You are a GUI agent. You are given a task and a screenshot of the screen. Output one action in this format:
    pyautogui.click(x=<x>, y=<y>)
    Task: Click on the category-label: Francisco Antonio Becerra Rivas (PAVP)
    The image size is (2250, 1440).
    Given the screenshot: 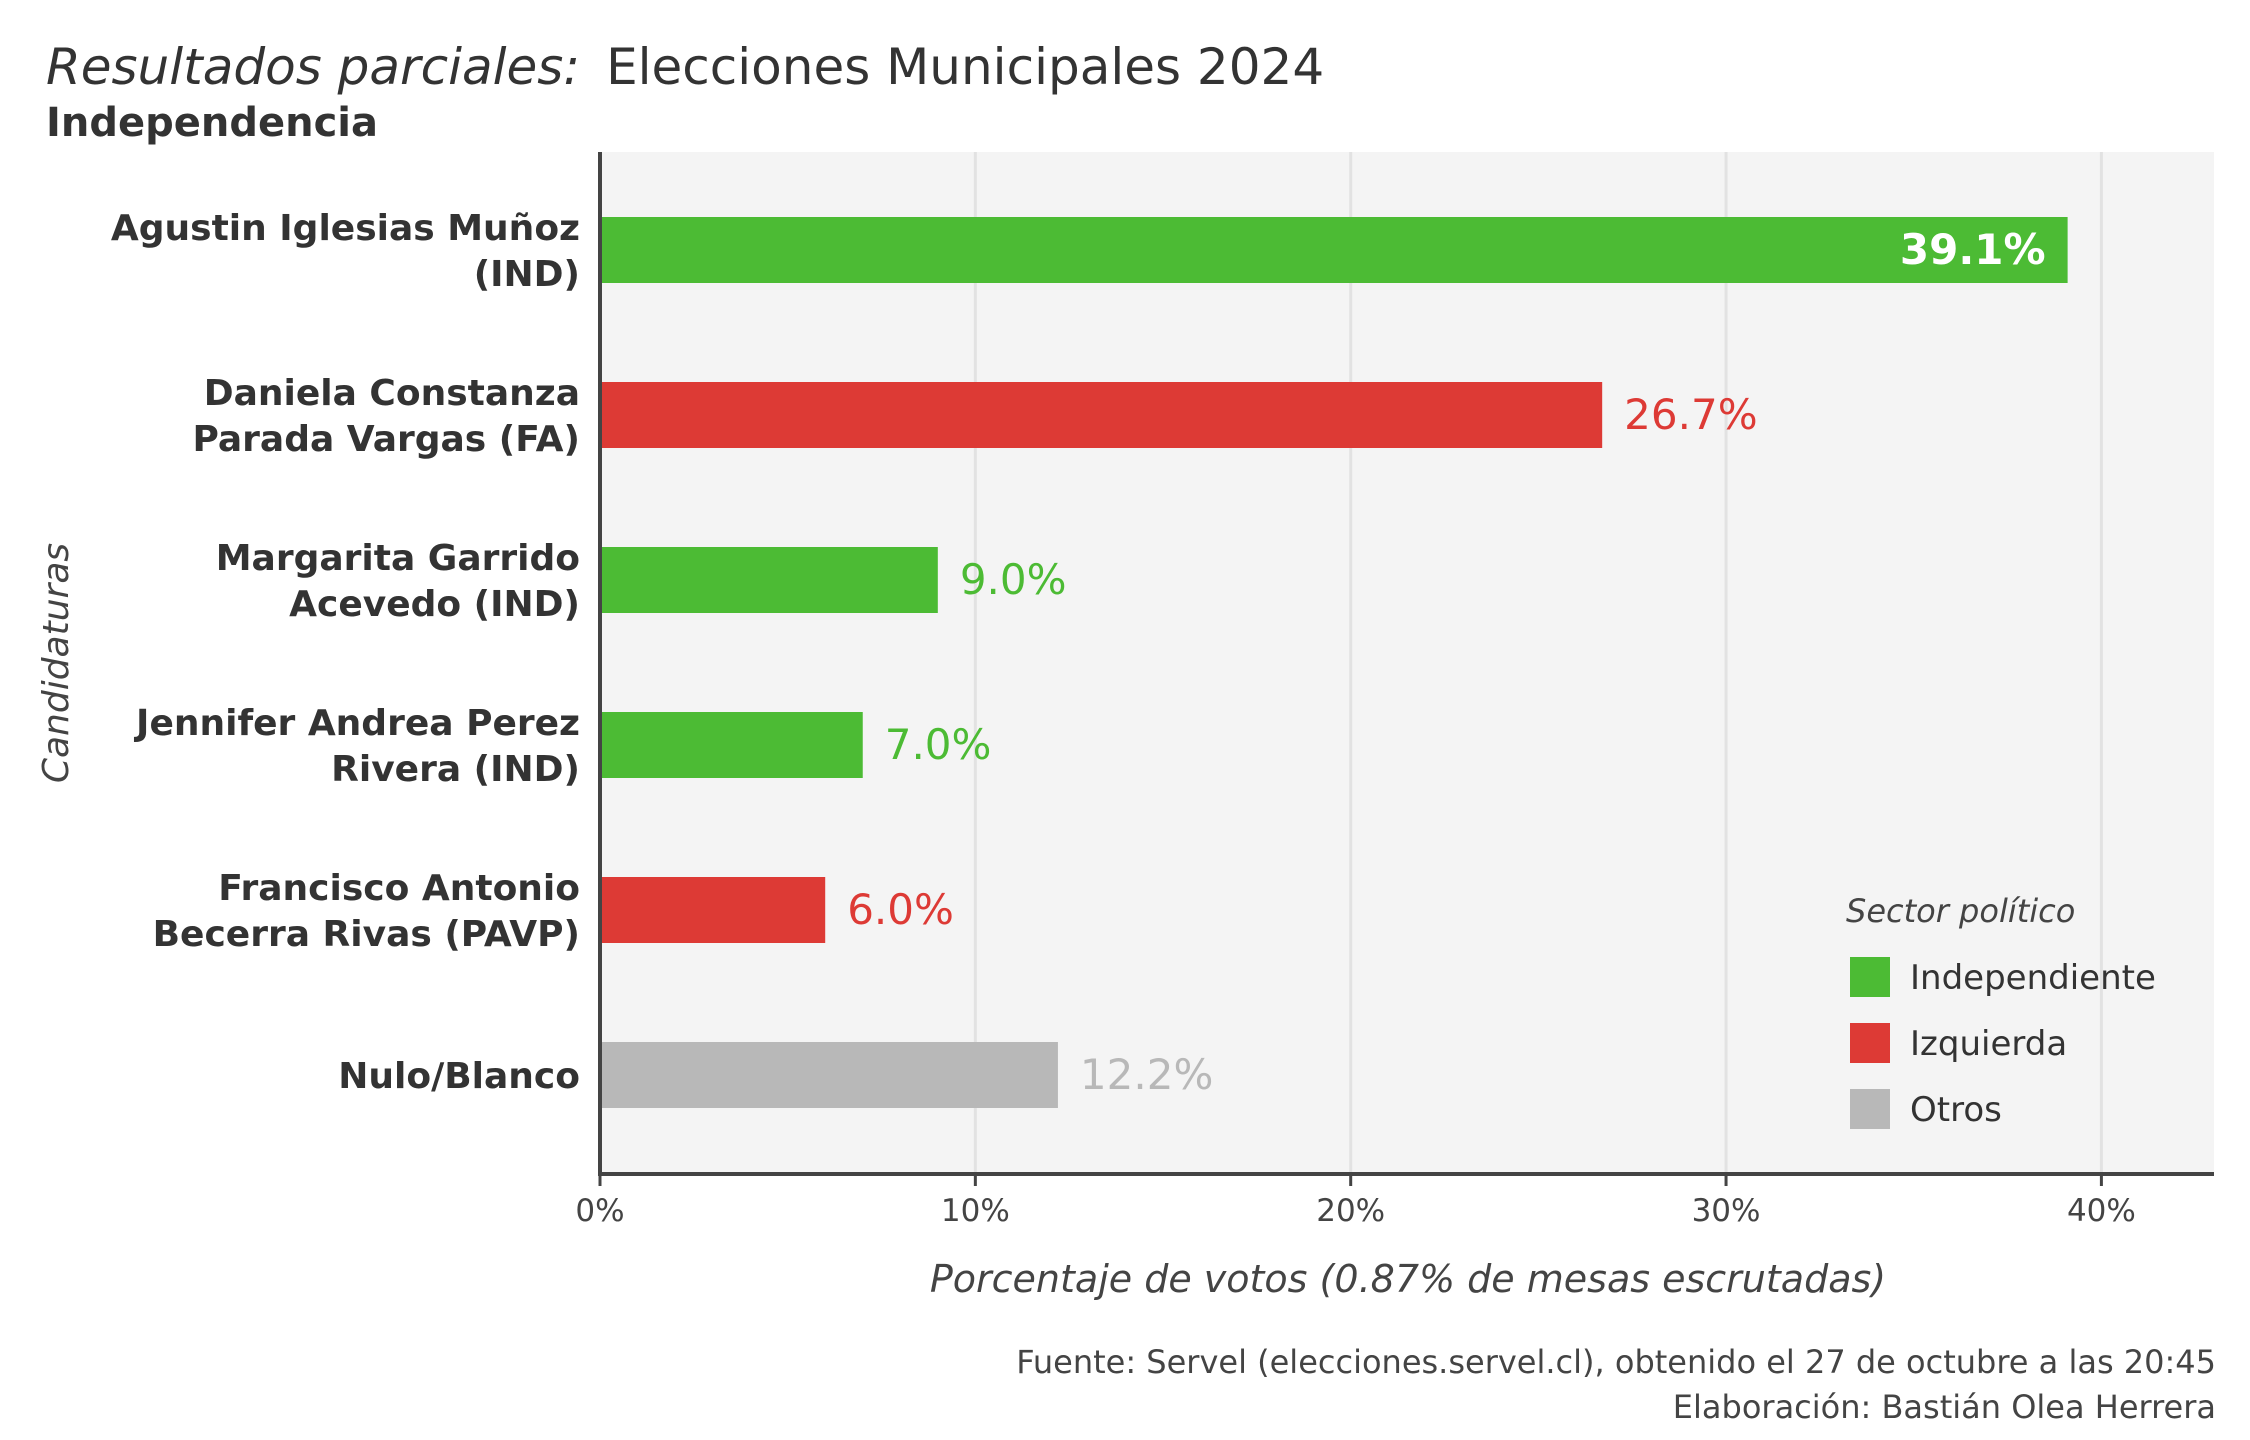 What is the action you would take?
    pyautogui.click(x=366, y=911)
    